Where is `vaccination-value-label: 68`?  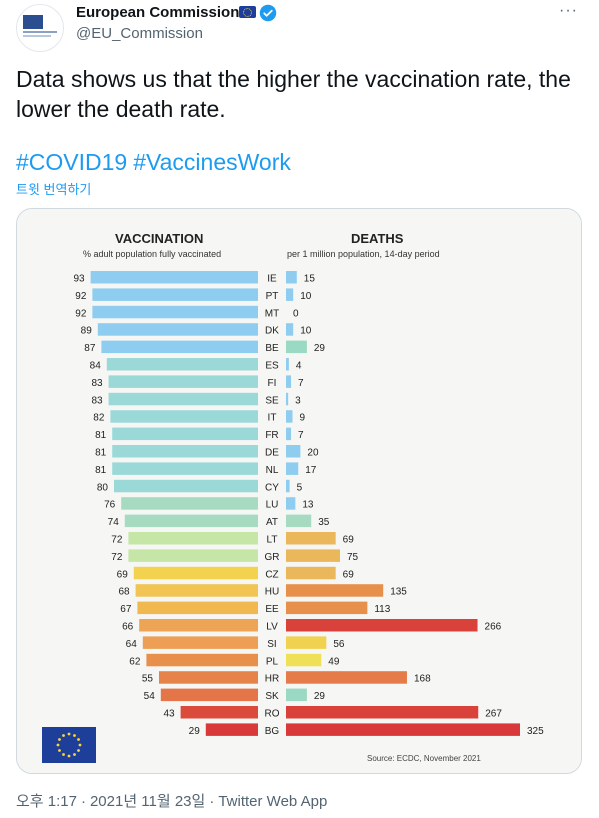 vaccination-value-label: 68 is located at coordinates (124, 592).